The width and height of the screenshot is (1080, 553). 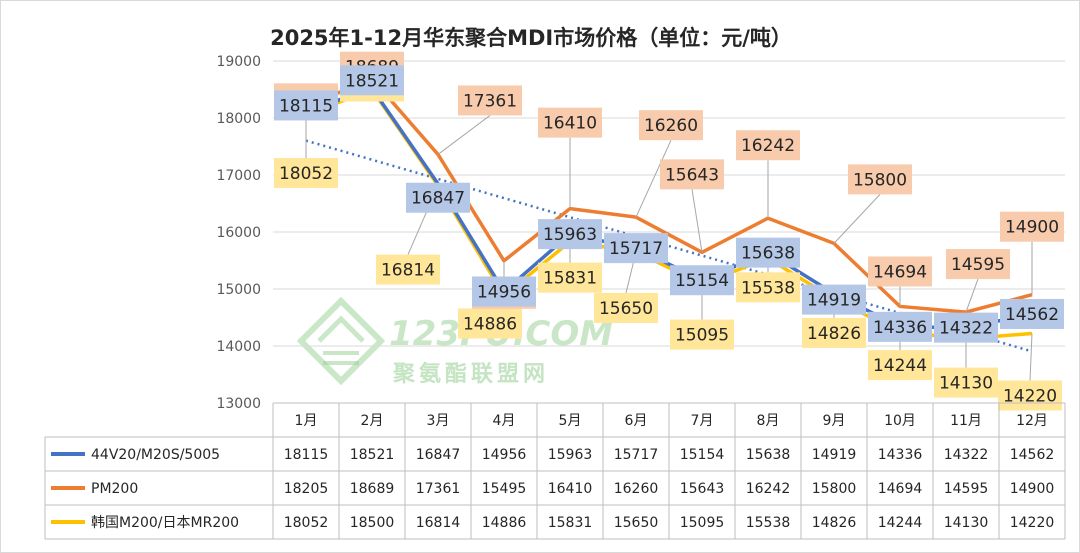 I want to click on legend-entry: 44V20/M20S/5005, so click(x=155, y=455).